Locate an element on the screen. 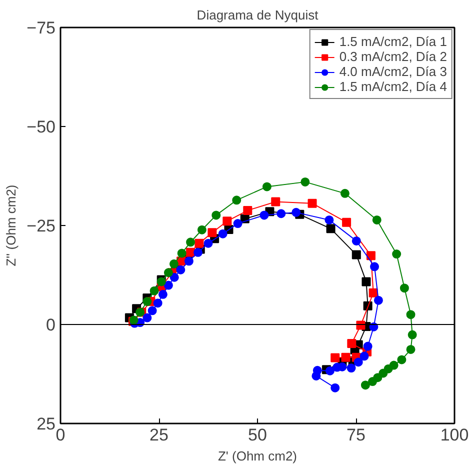 Image resolution: width=469 pixels, height=466 pixels. y-axis-title: Z'' (Ohm cm2) is located at coordinates (11, 225).